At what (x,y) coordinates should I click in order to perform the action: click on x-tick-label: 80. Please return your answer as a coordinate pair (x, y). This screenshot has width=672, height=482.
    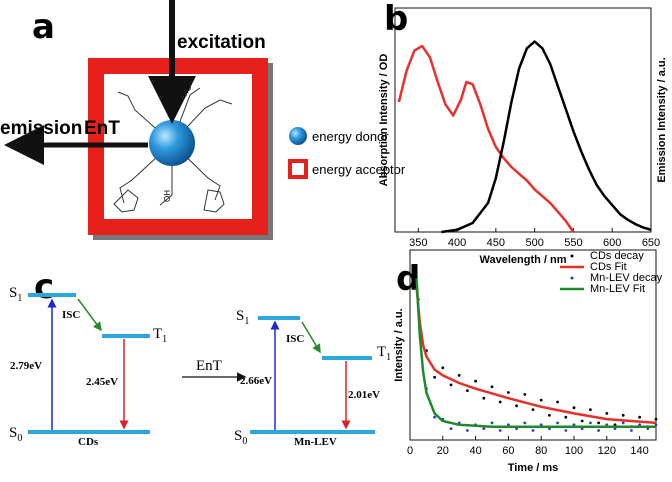
    Looking at the image, I should click on (541, 451).